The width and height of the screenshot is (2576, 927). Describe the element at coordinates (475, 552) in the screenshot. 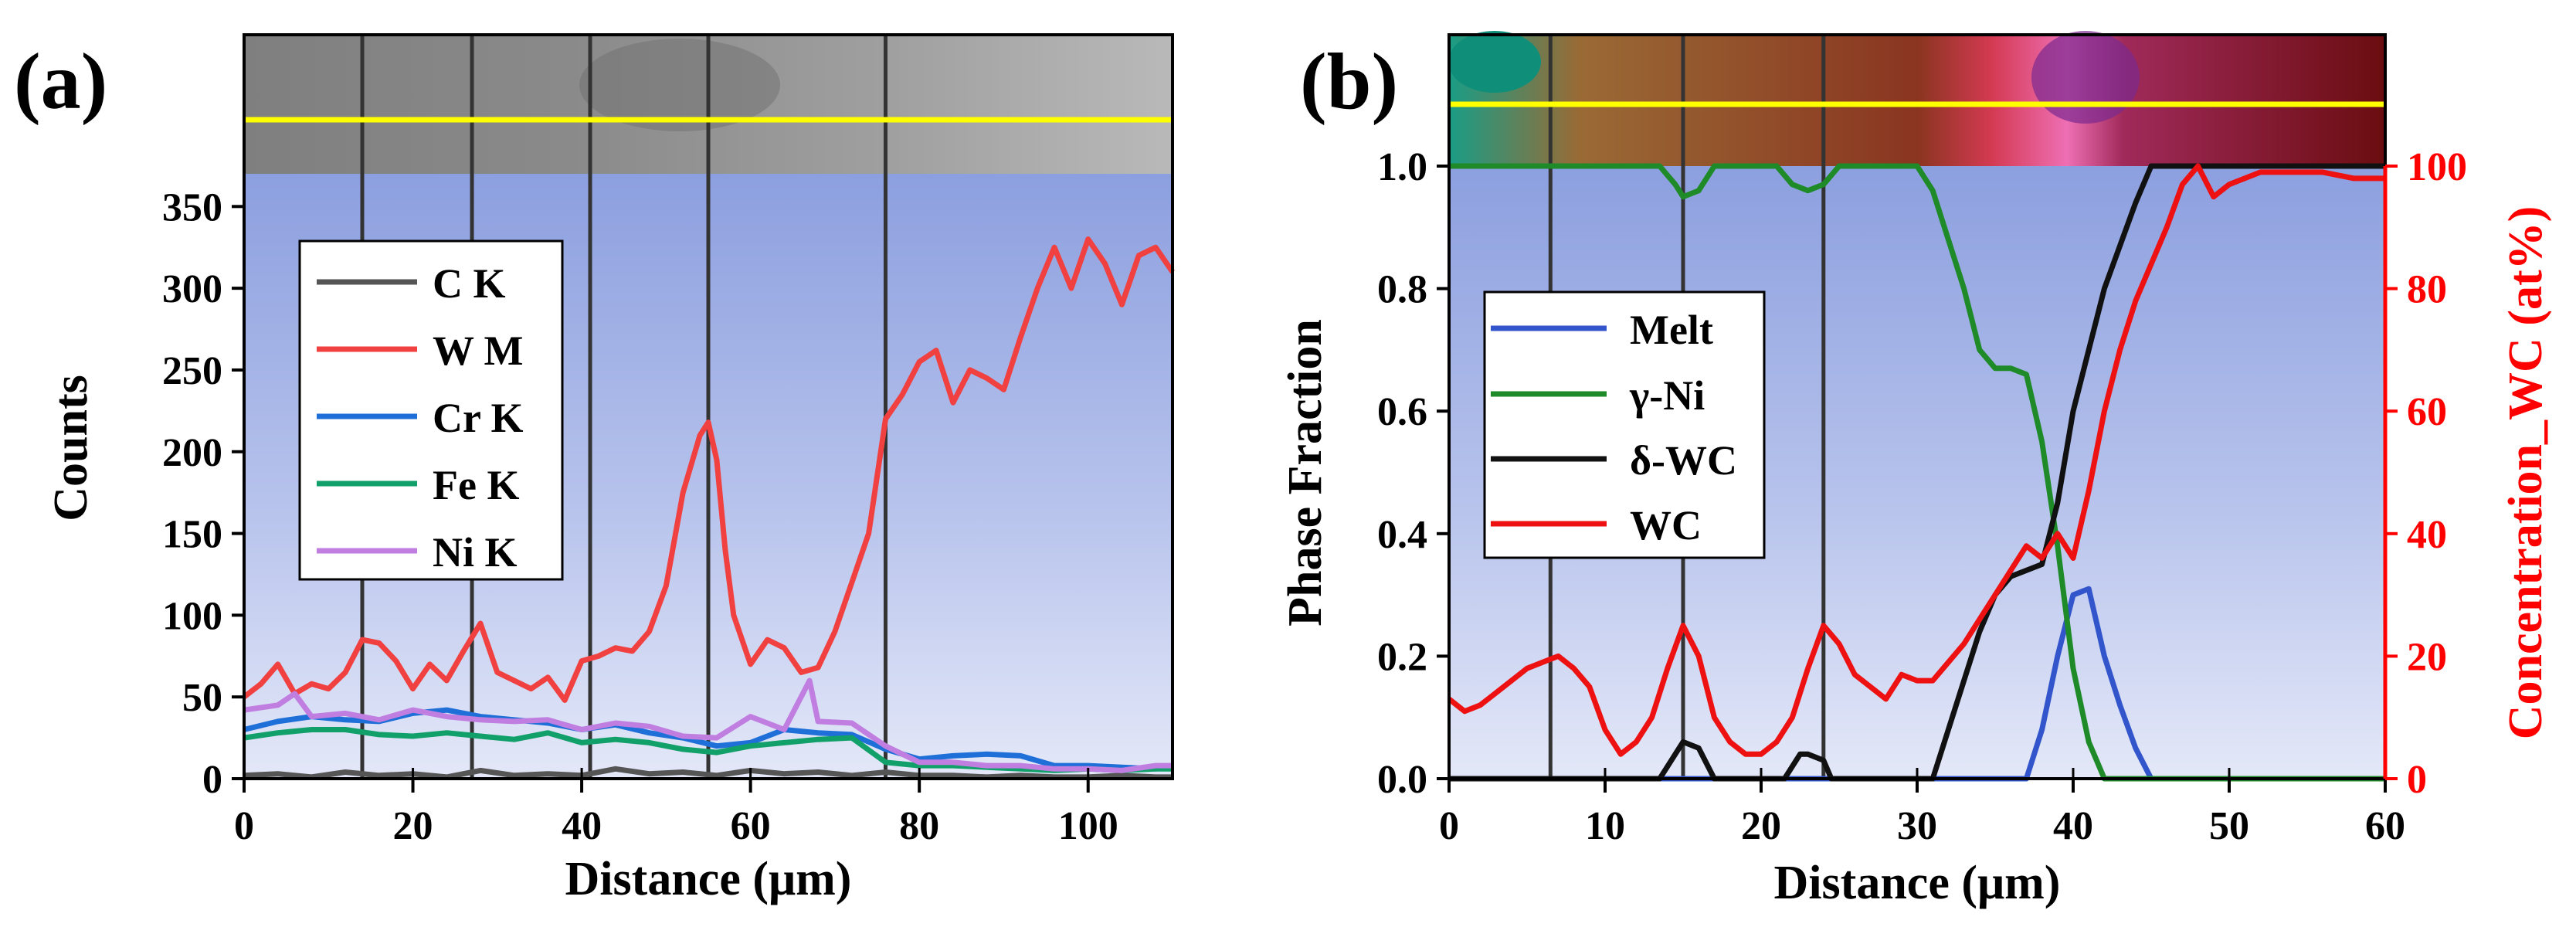

I see `legend-label-ni-k: Ni K` at that location.